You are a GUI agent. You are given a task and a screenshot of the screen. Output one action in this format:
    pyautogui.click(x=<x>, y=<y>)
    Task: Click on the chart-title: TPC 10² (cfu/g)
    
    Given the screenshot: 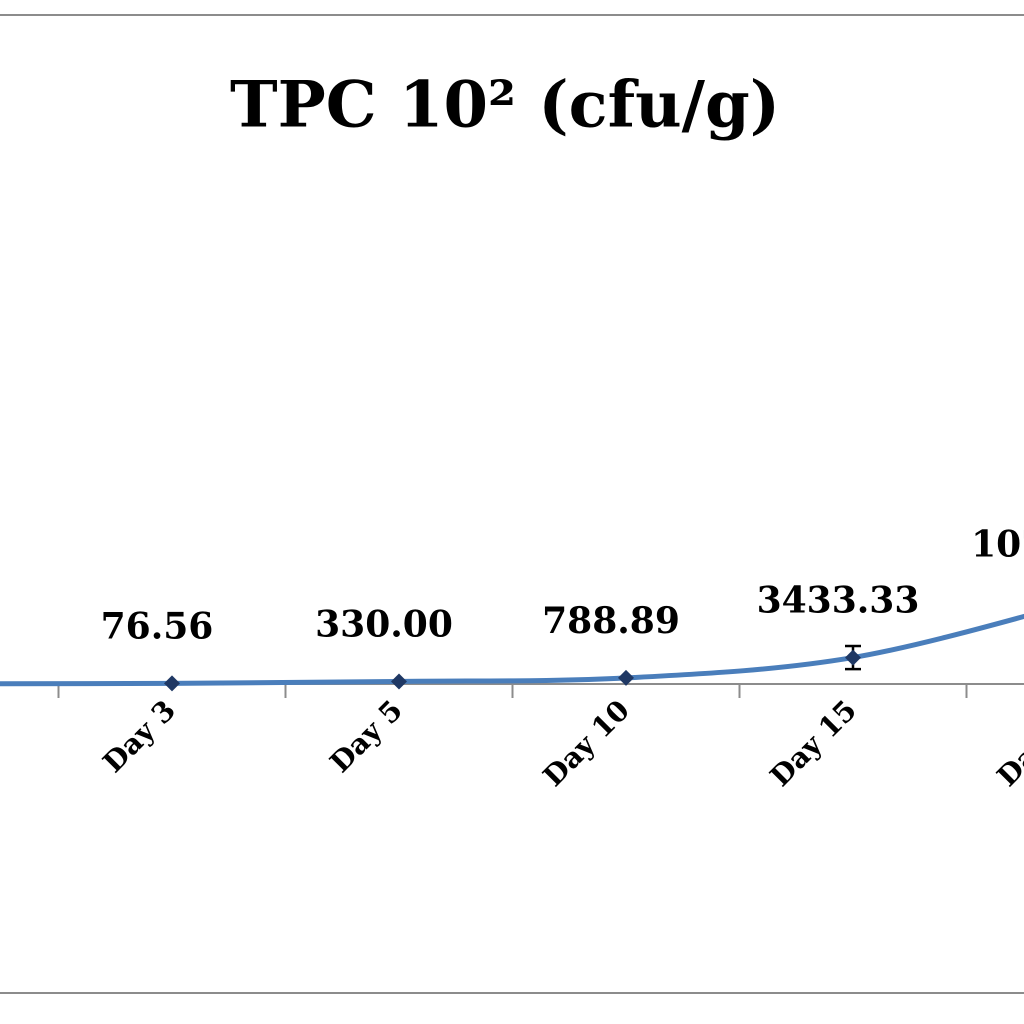 What is the action you would take?
    pyautogui.click(x=505, y=105)
    